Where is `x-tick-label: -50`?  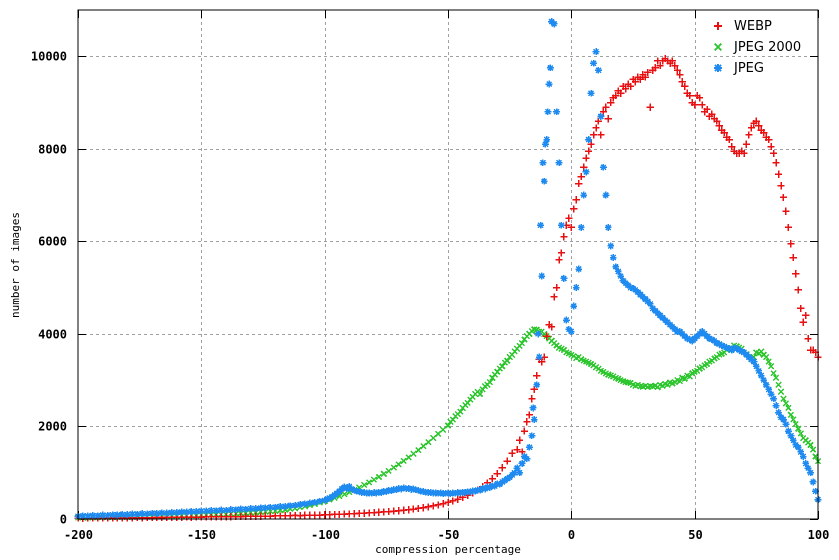 x-tick-label: -50 is located at coordinates (449, 535).